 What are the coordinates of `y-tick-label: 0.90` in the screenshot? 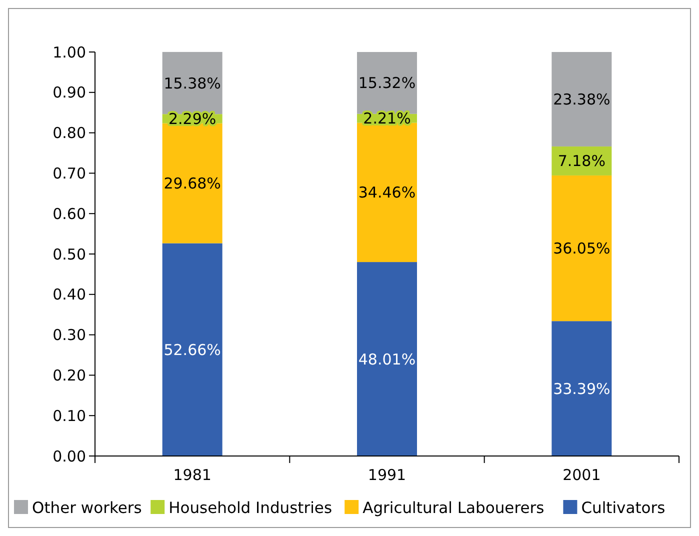 It's located at (69, 93).